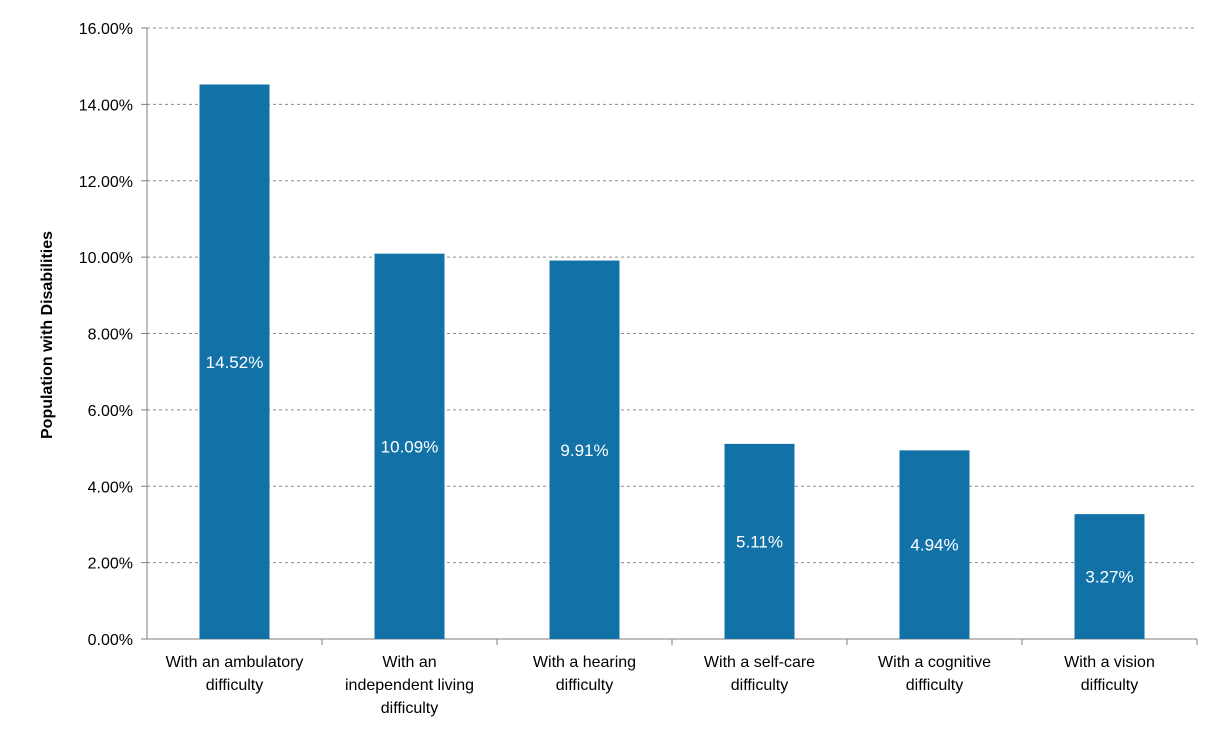 This screenshot has width=1207, height=730. I want to click on bar-data-label: 3.27%, so click(1109, 577).